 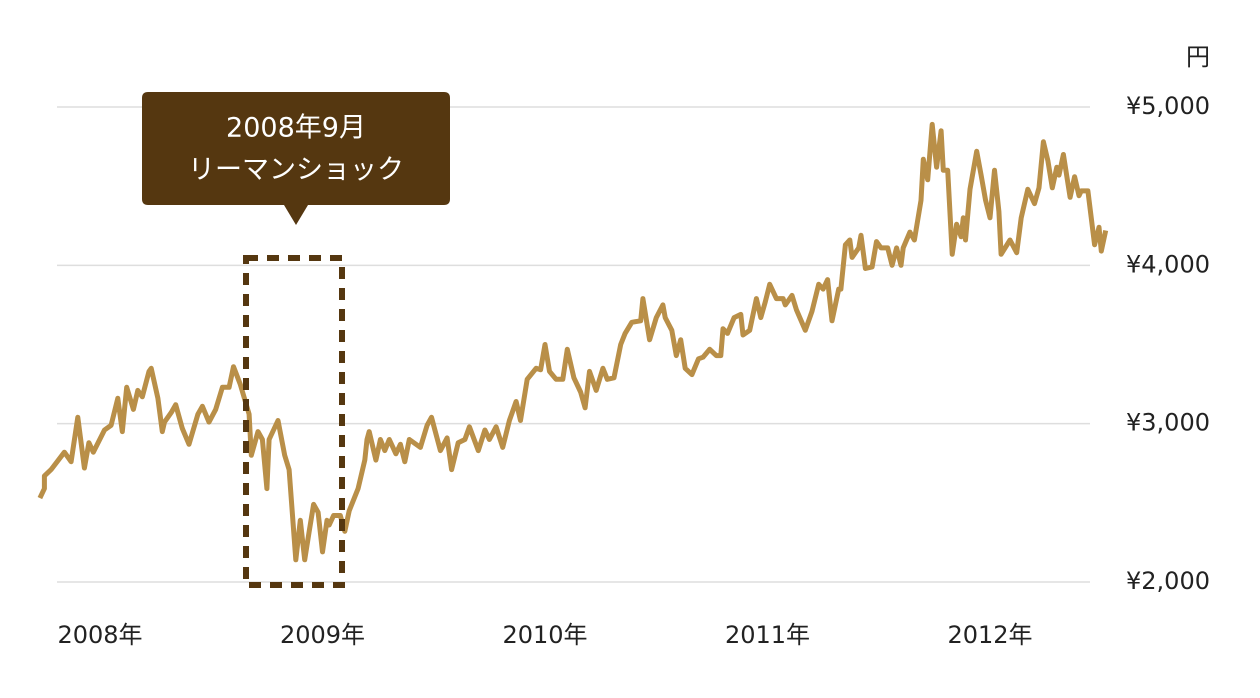 I want to click on y-tick-label: ¥4,000, so click(x=1168, y=264).